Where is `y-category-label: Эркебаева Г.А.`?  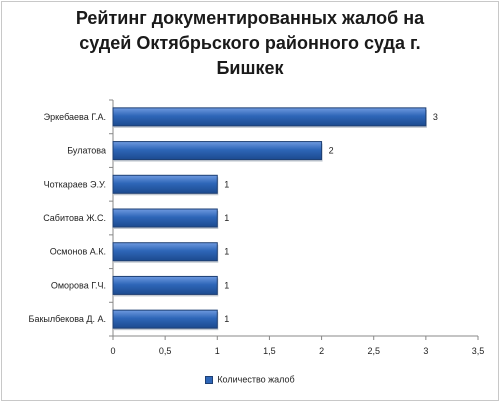
y-category-label: Эркебаева Г.А. is located at coordinates (75, 117).